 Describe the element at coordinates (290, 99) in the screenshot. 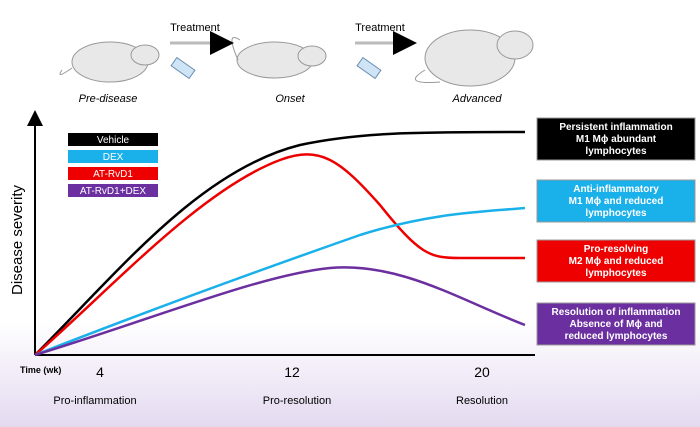

I see `stage-label: Onset` at that location.